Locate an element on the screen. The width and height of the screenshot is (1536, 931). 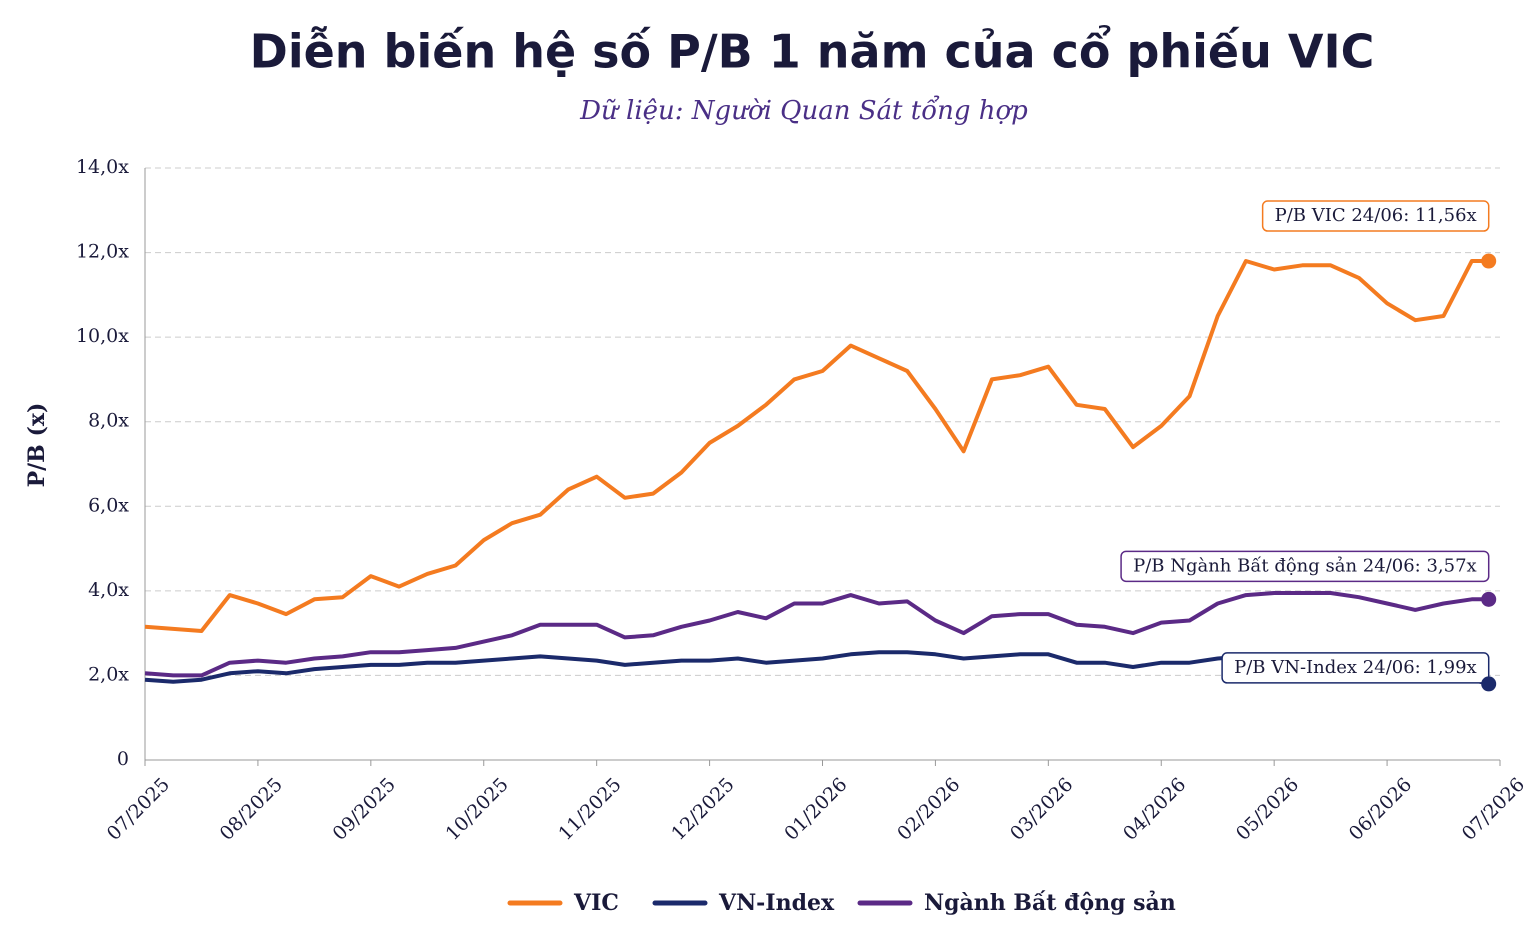
series-line is located at coordinates (816, 634).